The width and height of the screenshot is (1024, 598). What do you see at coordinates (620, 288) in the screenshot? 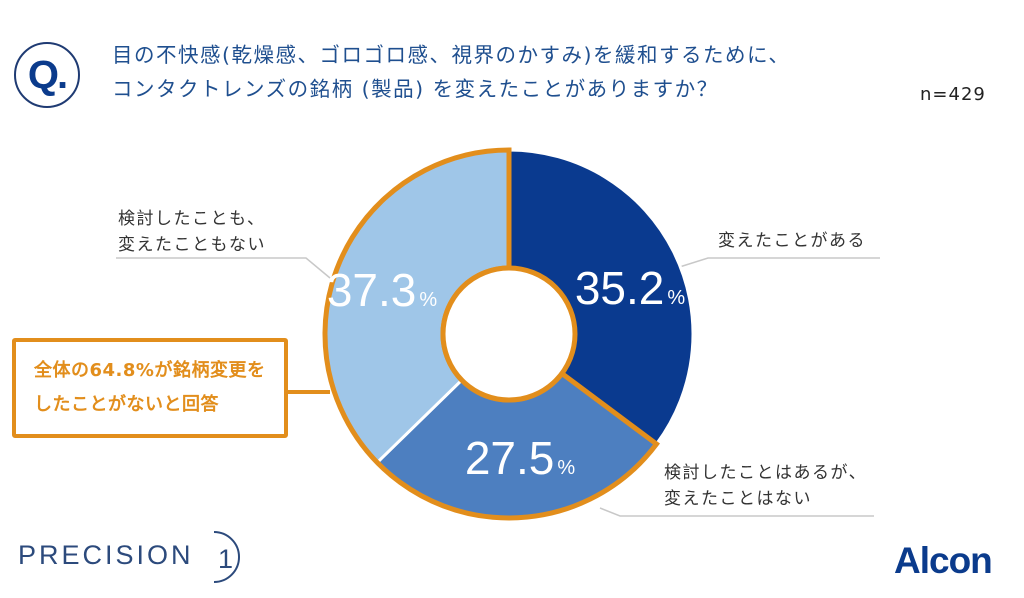
I see `value-number-changed: 35.2` at bounding box center [620, 288].